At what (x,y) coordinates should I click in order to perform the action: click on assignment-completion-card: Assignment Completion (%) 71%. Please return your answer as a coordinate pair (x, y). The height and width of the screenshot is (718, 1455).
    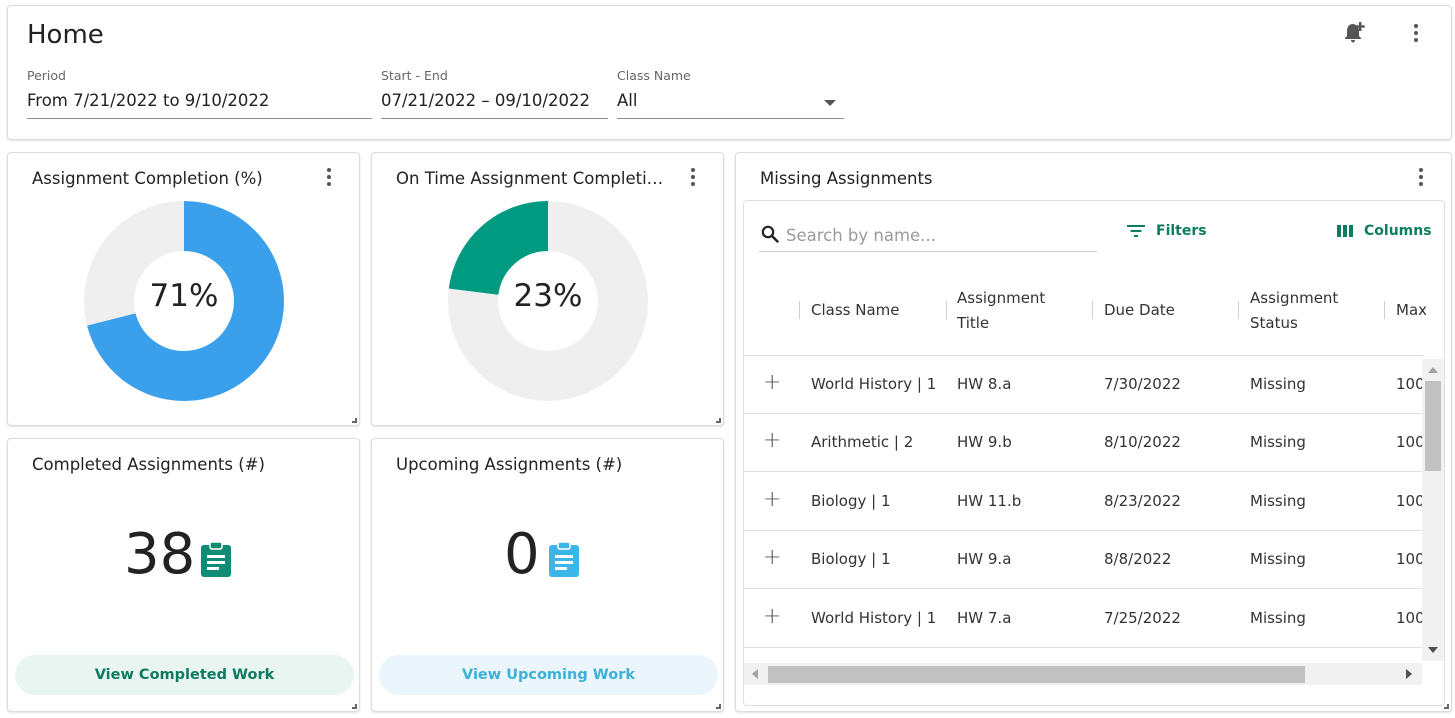
    Looking at the image, I should click on (183, 289).